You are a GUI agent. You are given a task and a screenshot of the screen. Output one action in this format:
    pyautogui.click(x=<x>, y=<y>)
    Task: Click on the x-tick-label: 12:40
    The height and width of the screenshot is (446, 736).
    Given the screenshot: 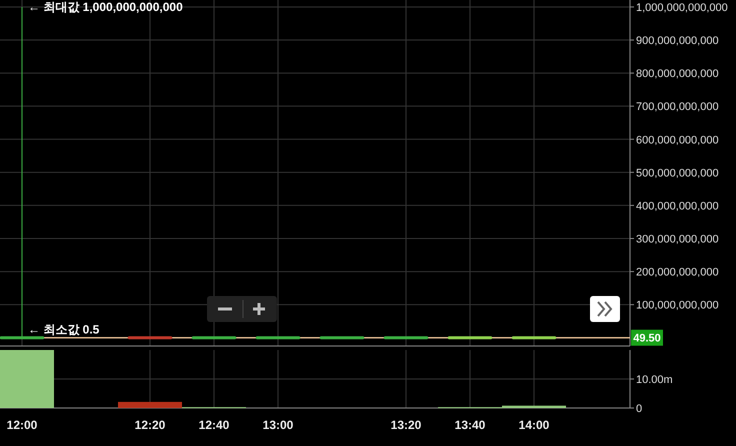 What is the action you would take?
    pyautogui.click(x=214, y=425)
    